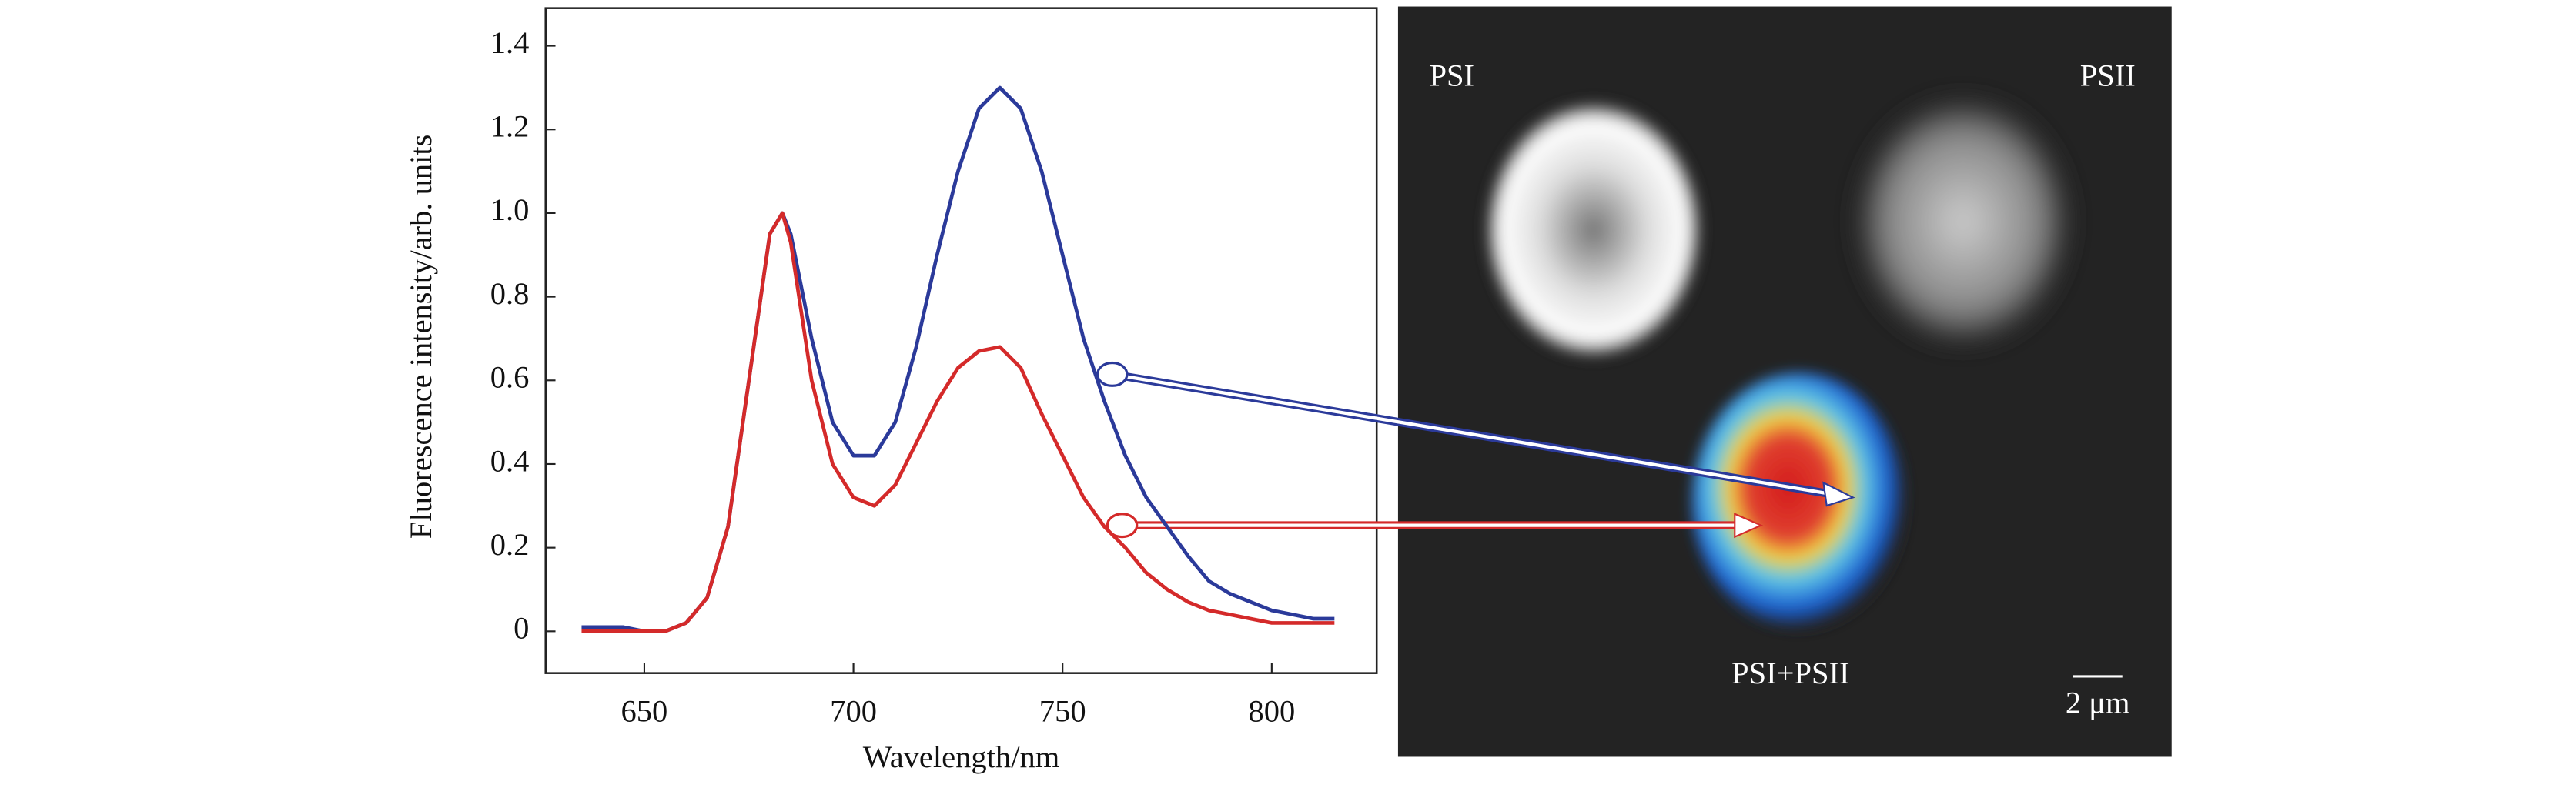 Image resolution: width=2576 pixels, height=788 pixels. Describe the element at coordinates (510, 460) in the screenshot. I see `y-tick-label: 0.4` at that location.